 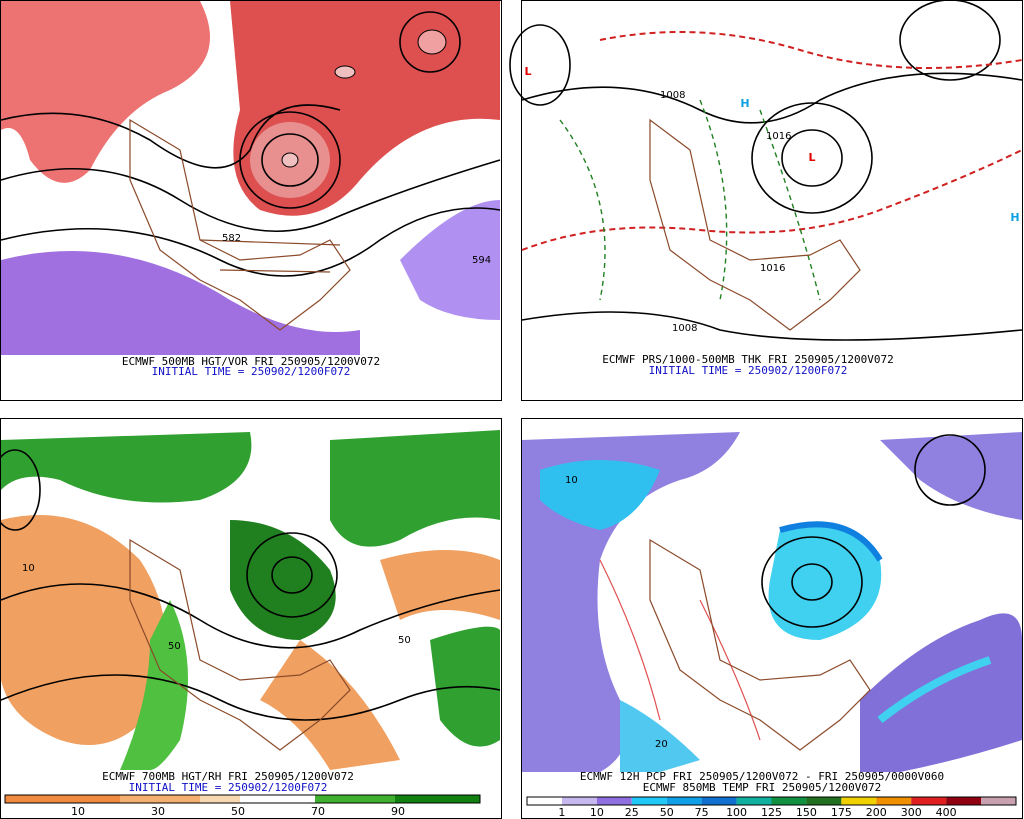 I want to click on colorbar-label: 30, so click(x=158, y=811).